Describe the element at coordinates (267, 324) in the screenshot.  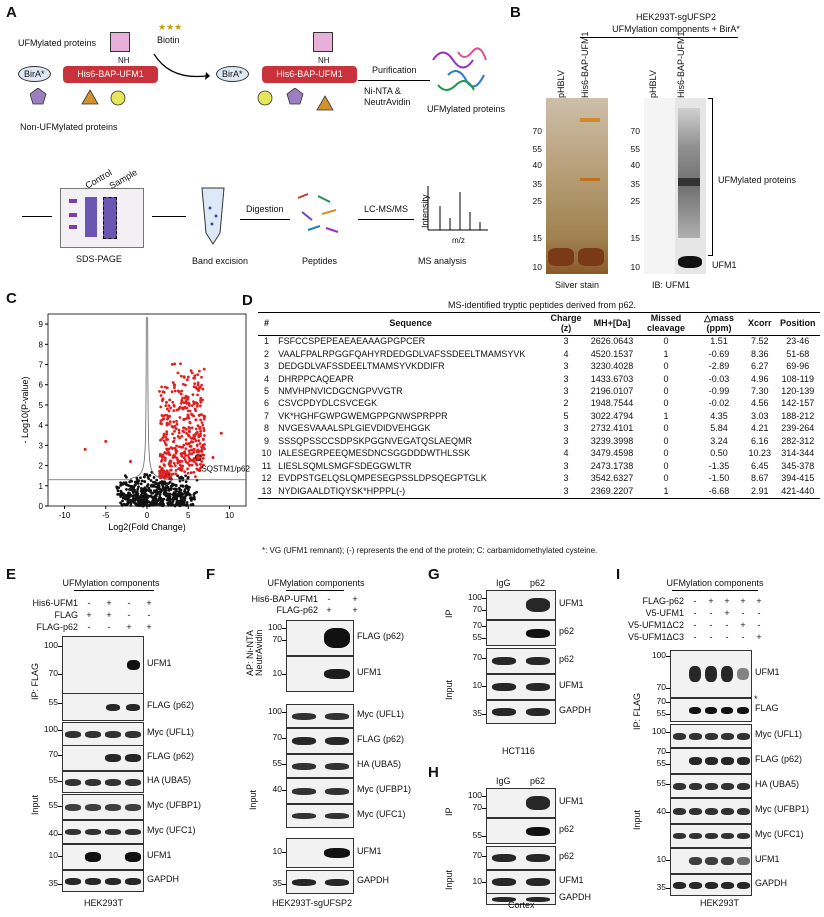
I see `col-num: #` at that location.